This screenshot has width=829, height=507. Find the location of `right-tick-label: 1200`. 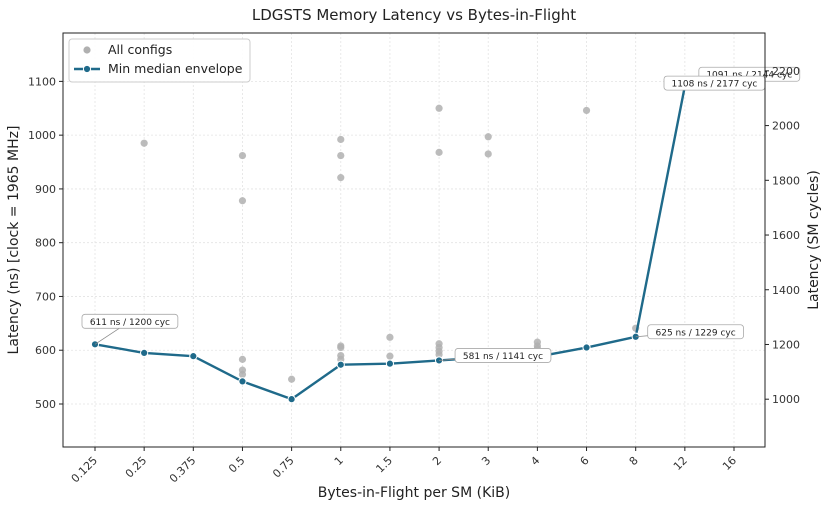

right-tick-label: 1200 is located at coordinates (786, 344).